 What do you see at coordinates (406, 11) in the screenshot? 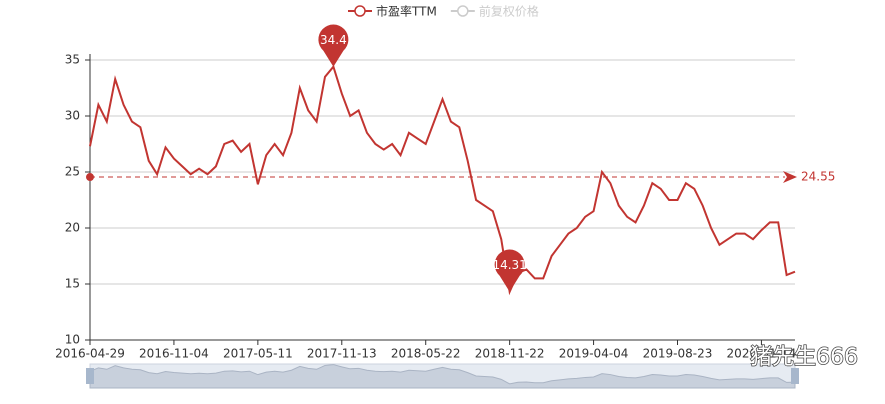
I see `legend-label: 市盈率TTM` at bounding box center [406, 11].